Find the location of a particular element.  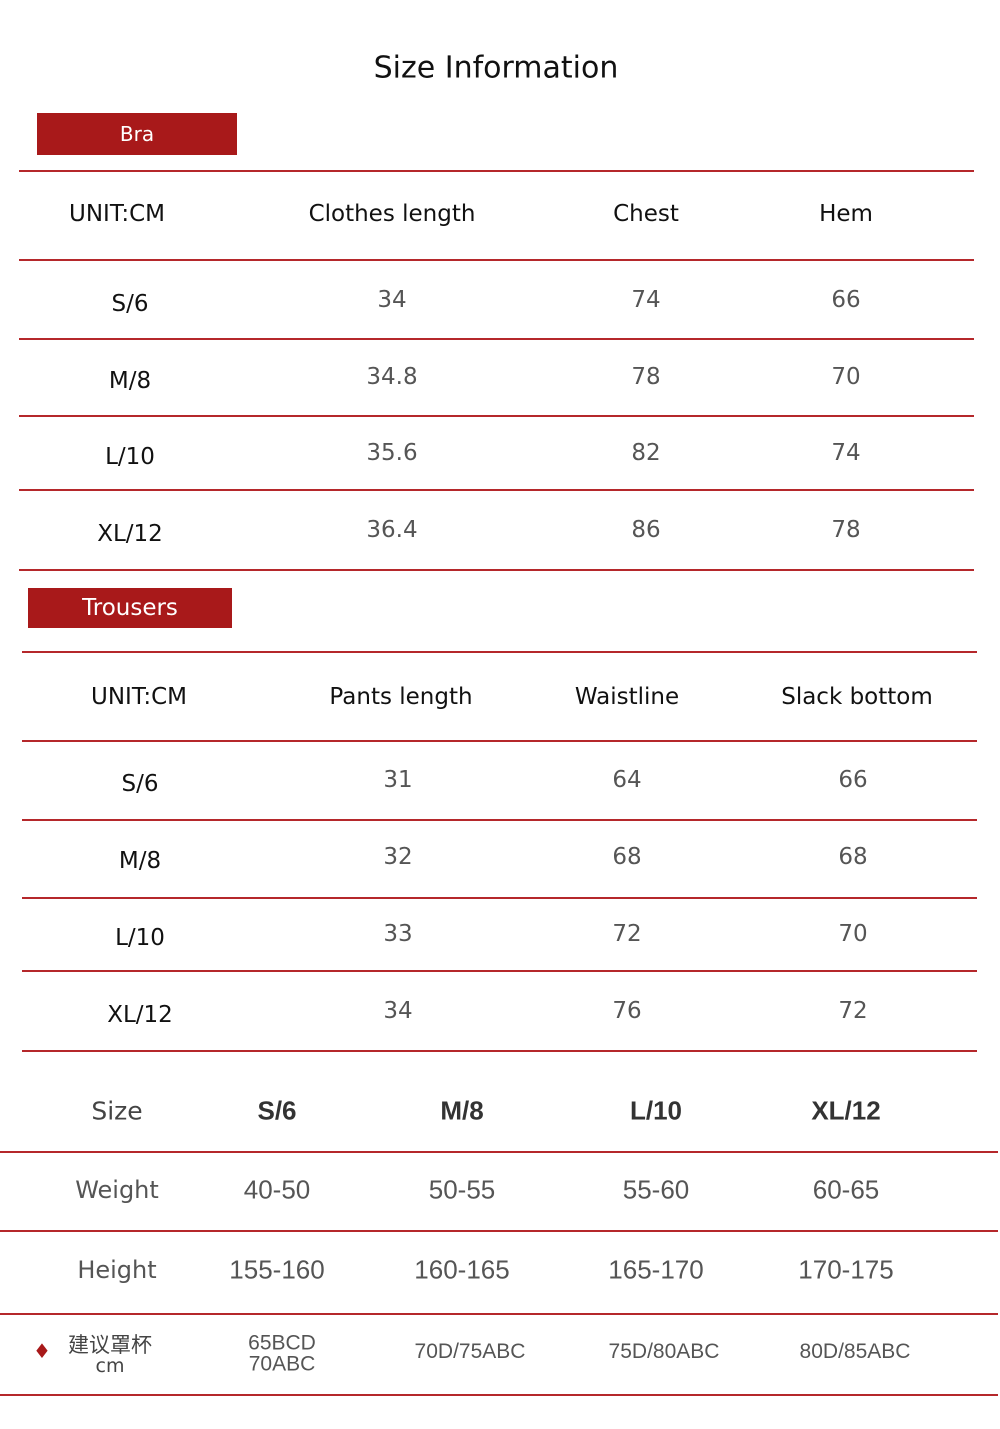

size-guide-header: S/6 is located at coordinates (277, 1110).